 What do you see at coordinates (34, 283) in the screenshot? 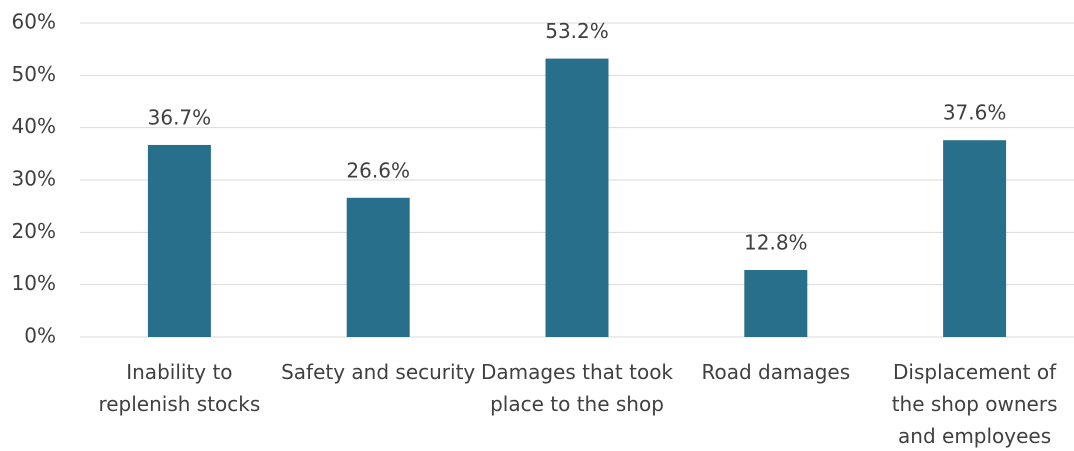
I see `y-tick-label: 10%` at bounding box center [34, 283].